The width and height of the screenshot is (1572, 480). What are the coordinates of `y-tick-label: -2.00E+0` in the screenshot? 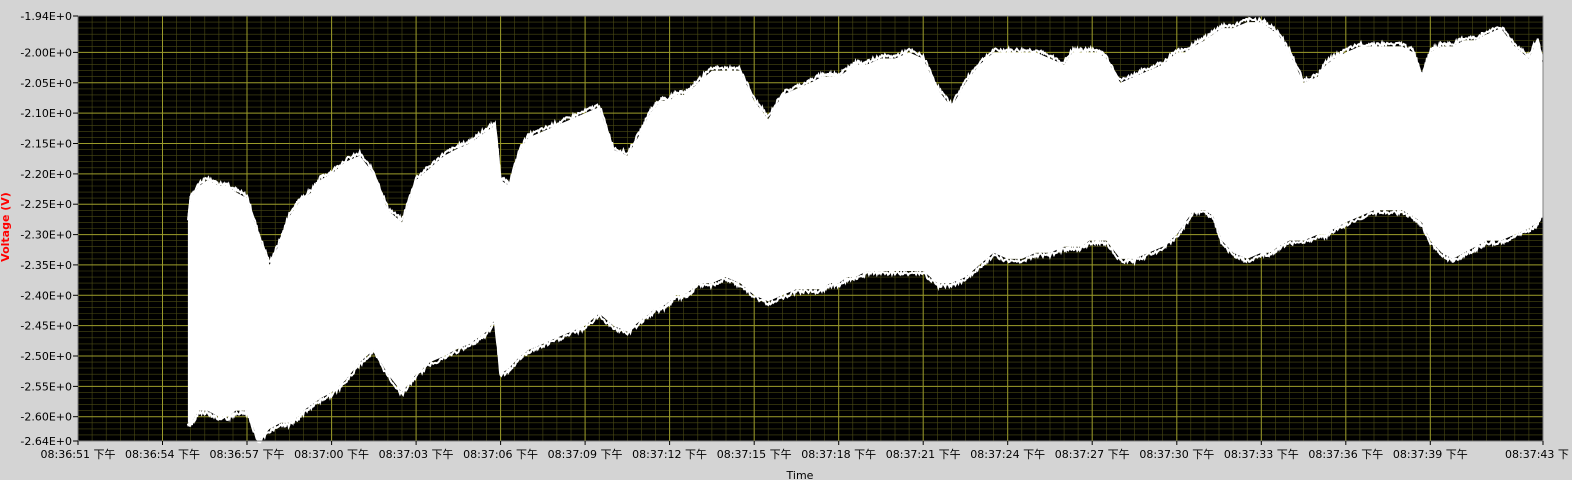 It's located at (46, 52).